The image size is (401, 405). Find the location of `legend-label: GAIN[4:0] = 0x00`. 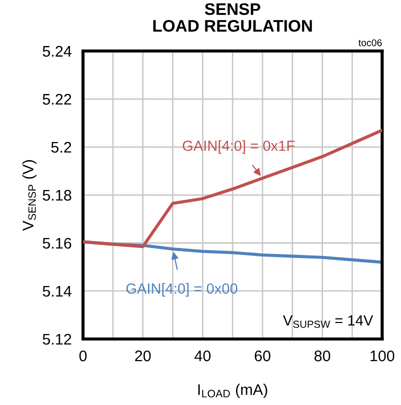

legend-label: GAIN[4:0] = 0x00 is located at coordinates (182, 289).